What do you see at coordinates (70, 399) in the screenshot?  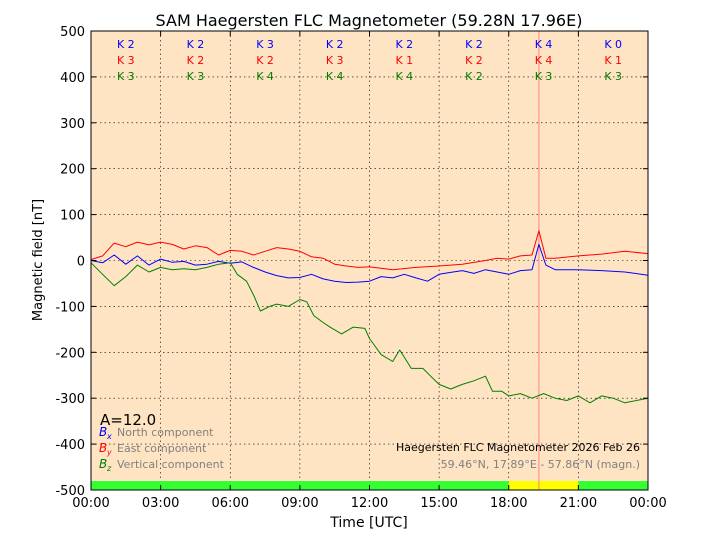 I see `y-tick-label: -300` at bounding box center [70, 399].